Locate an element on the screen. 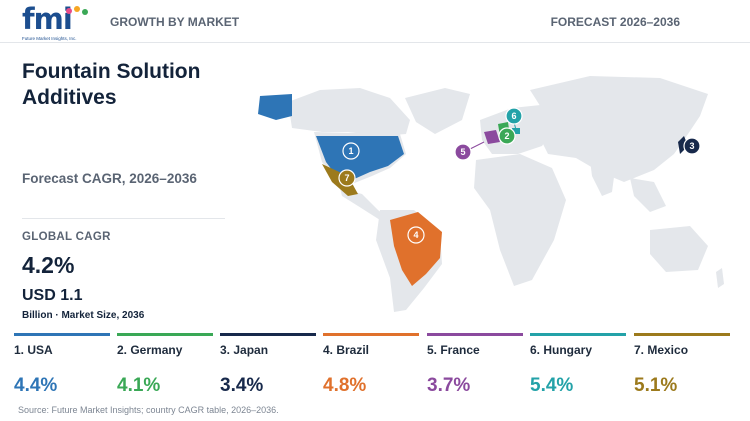  country-card-usa: 1. USA 4.4% is located at coordinates (62, 368).